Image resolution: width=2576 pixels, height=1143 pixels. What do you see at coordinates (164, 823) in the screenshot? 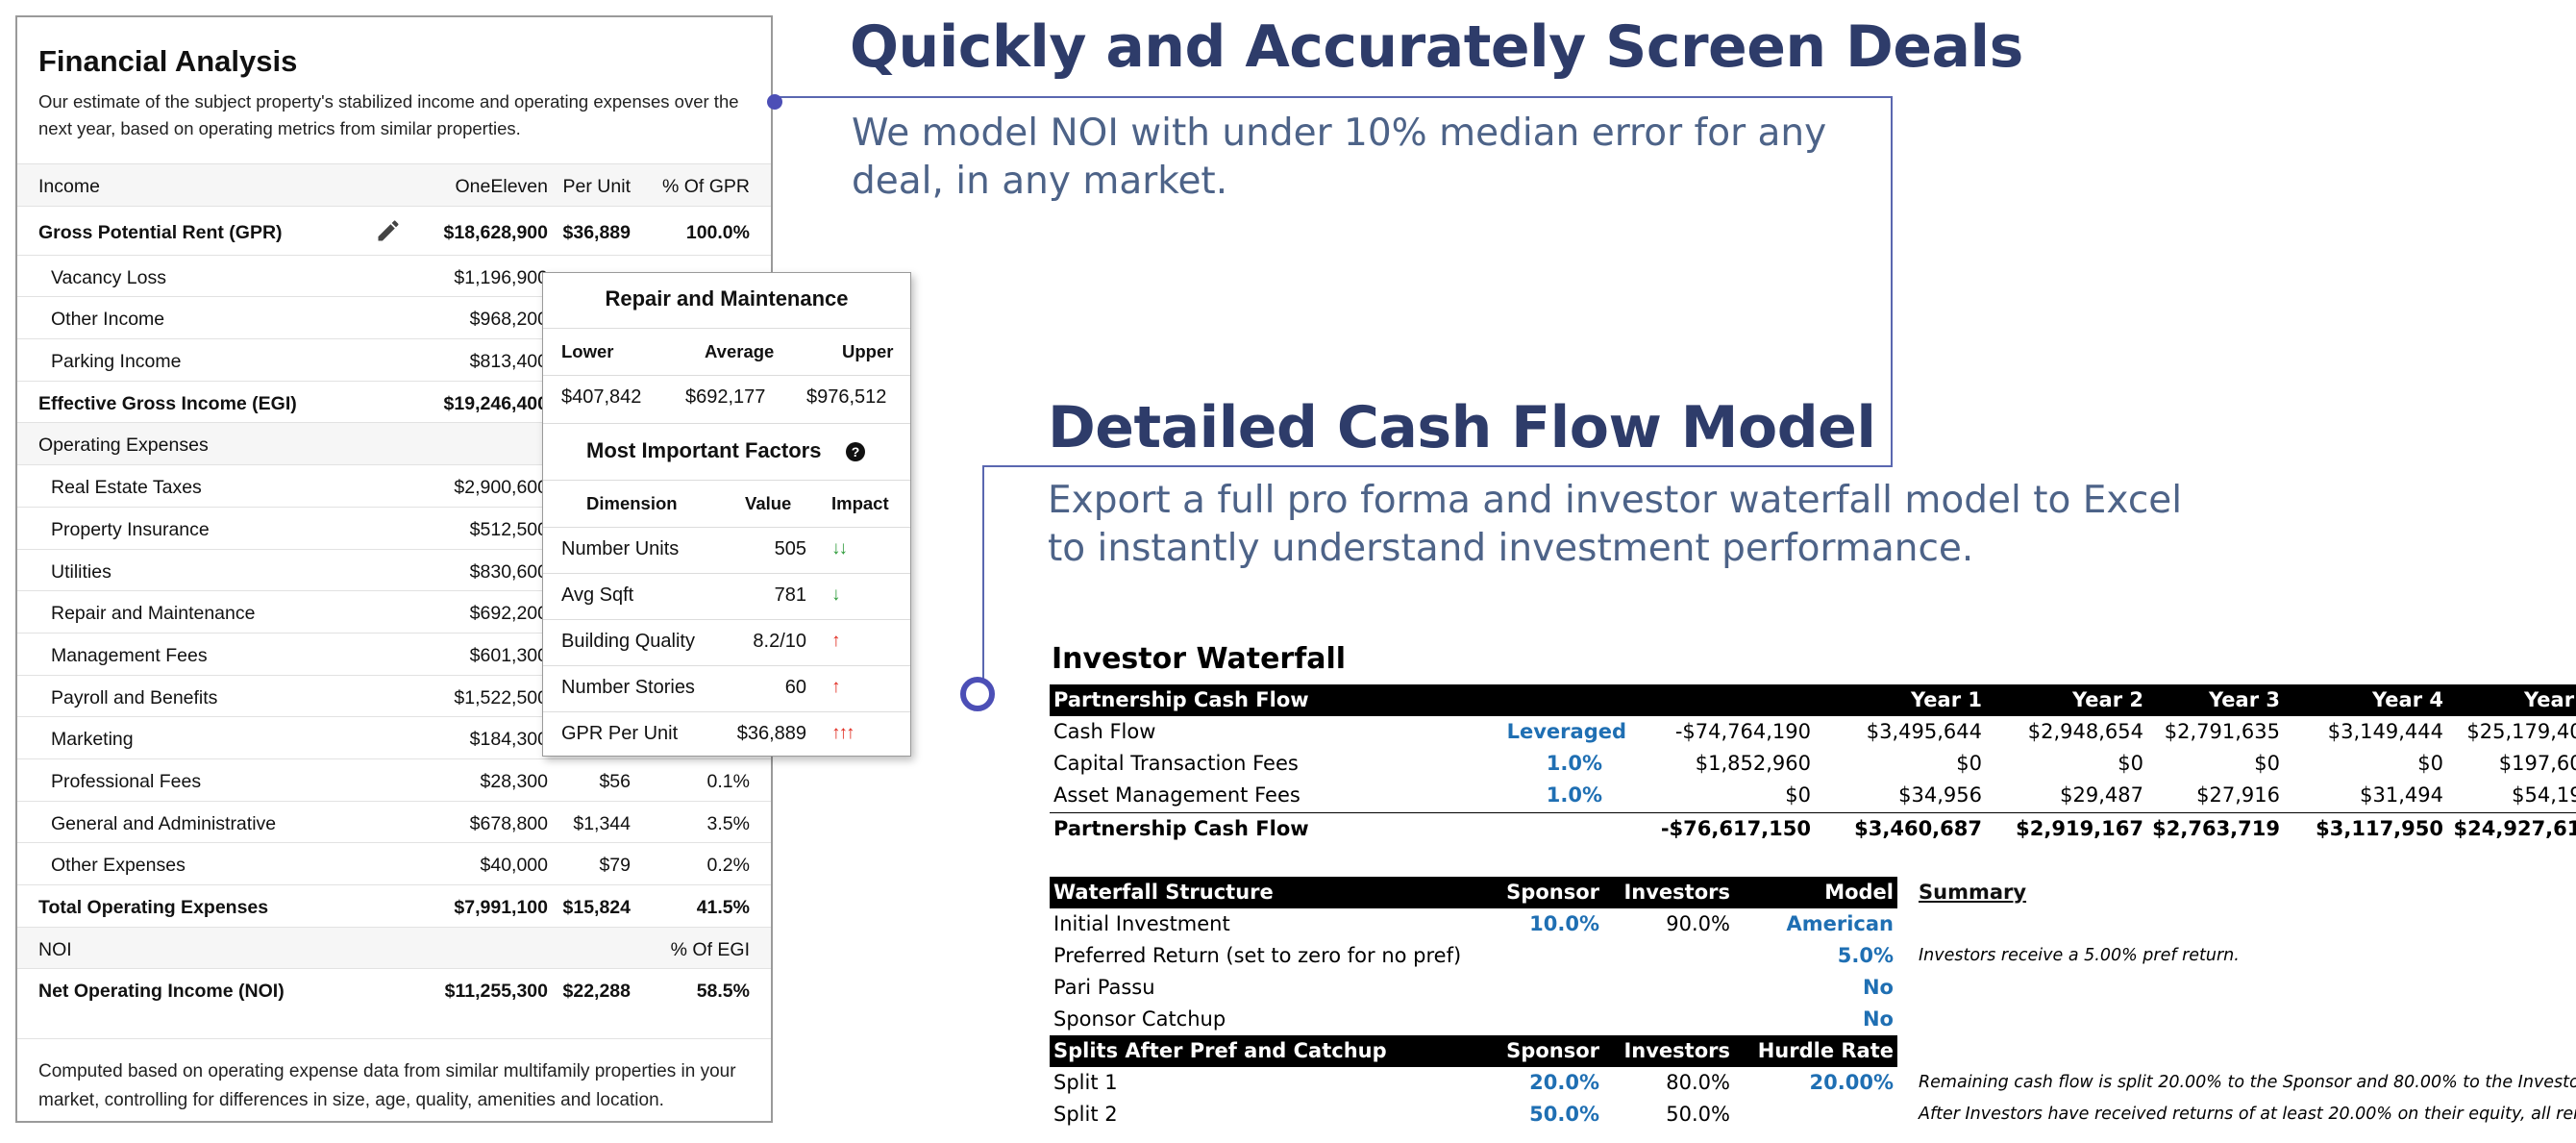
I see `row-label: General and Administrative` at bounding box center [164, 823].